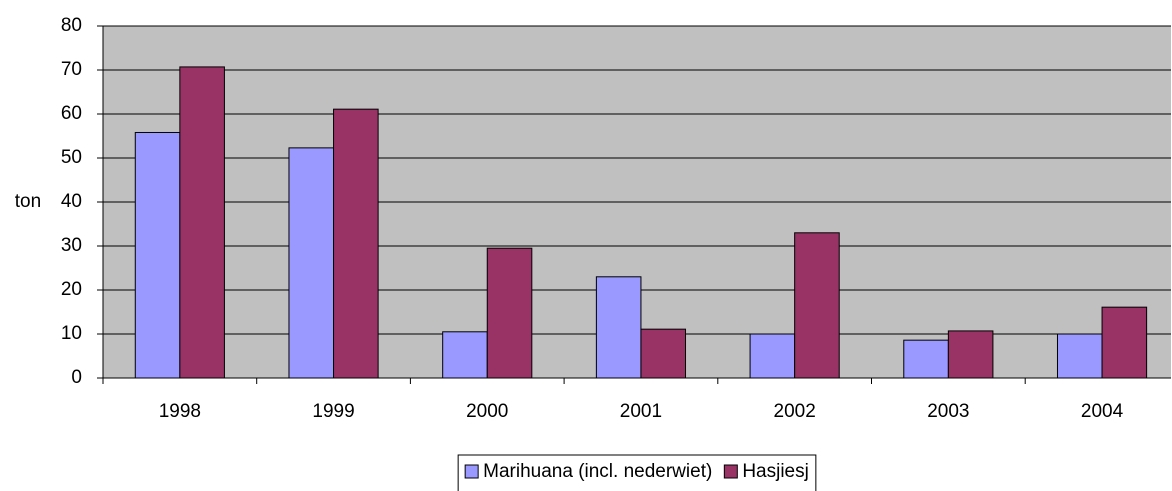  Describe the element at coordinates (71, 157) in the screenshot. I see `y-tick-label: 50` at that location.